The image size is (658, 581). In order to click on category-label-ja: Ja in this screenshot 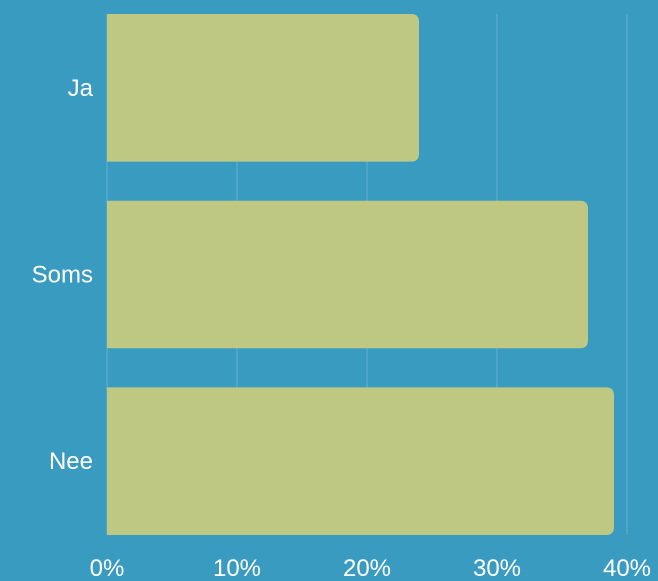, I will do `click(81, 88)`.